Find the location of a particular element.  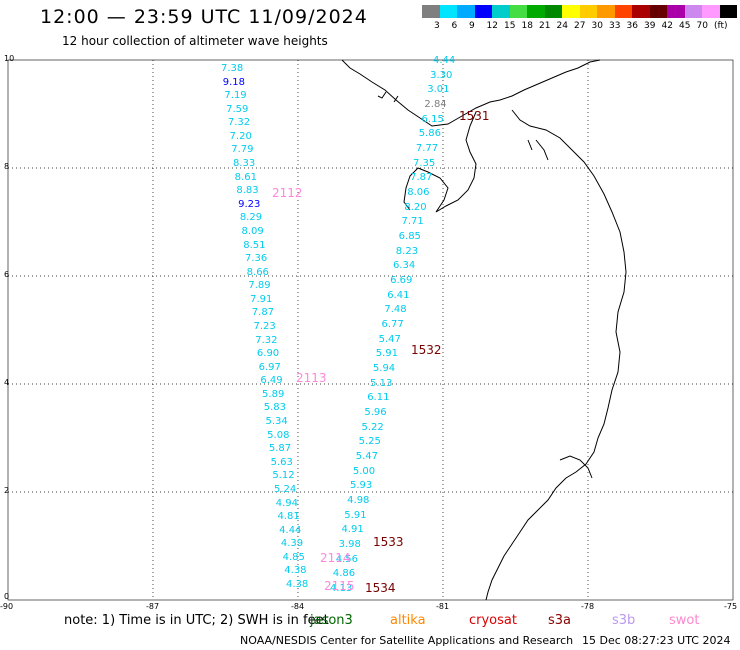

color-scale-label: 15 is located at coordinates (510, 26).